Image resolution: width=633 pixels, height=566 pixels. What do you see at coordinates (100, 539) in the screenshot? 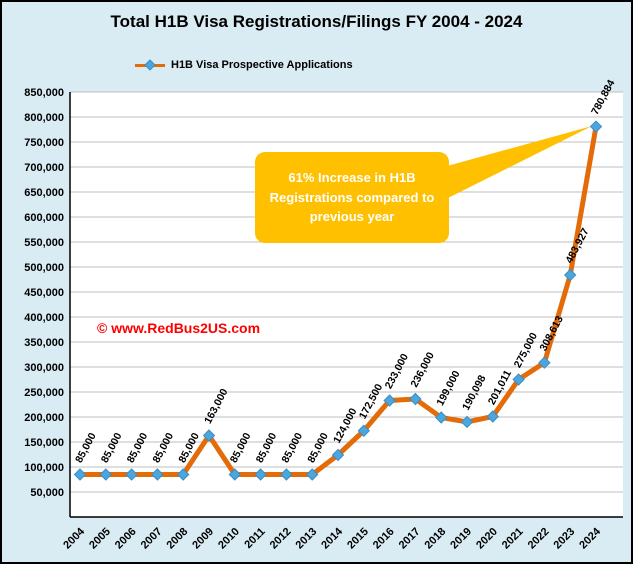
I see `x-tick-label: 2005` at bounding box center [100, 539].